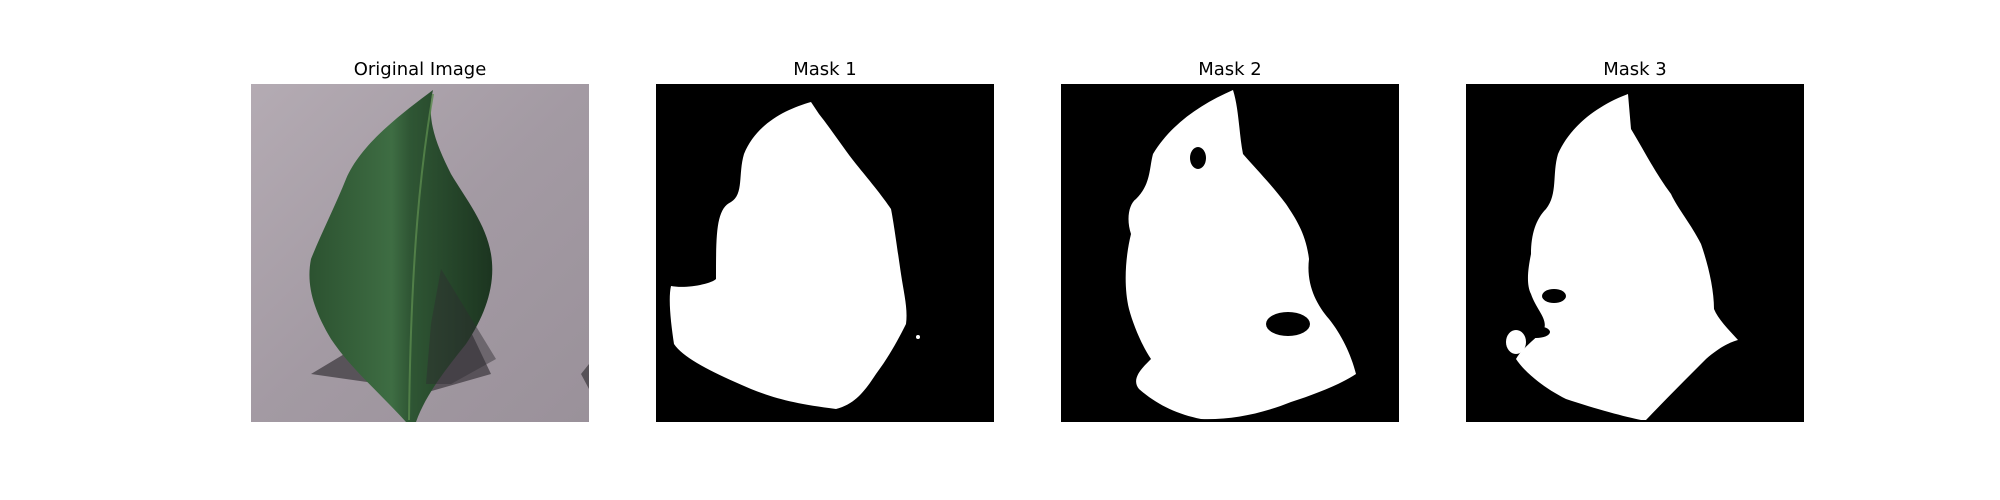 This screenshot has height=500, width=2000. Describe the element at coordinates (1635, 253) in the screenshot. I see `mask-3-image` at that location.